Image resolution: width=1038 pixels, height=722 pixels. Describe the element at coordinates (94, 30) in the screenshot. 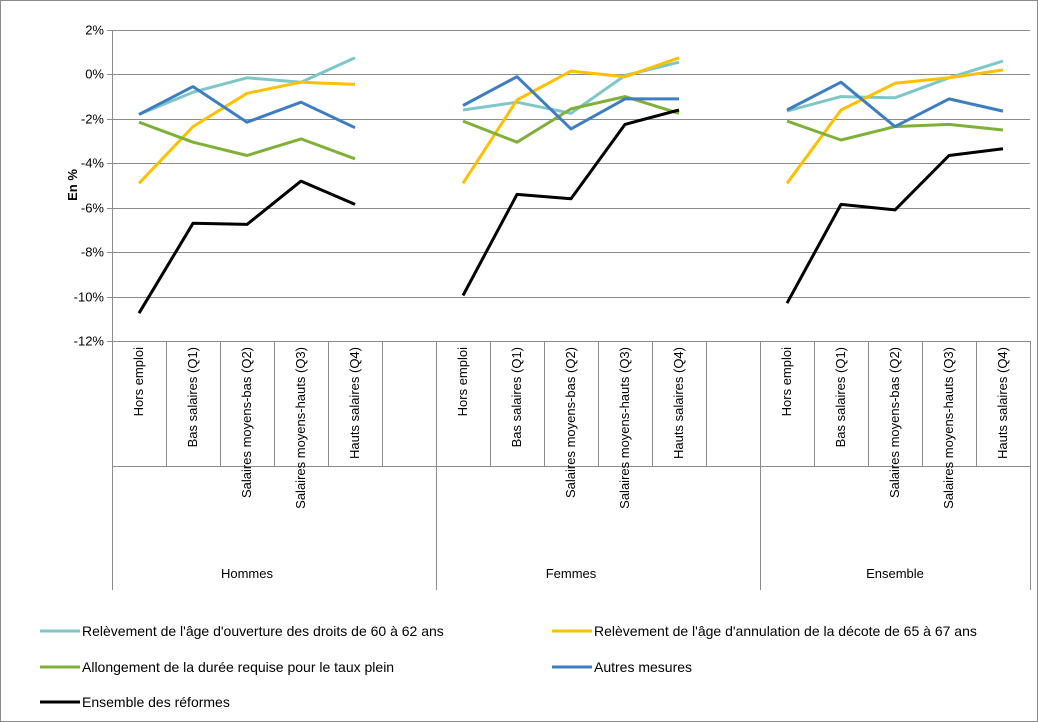

I see `y-tick-label: 2%` at that location.